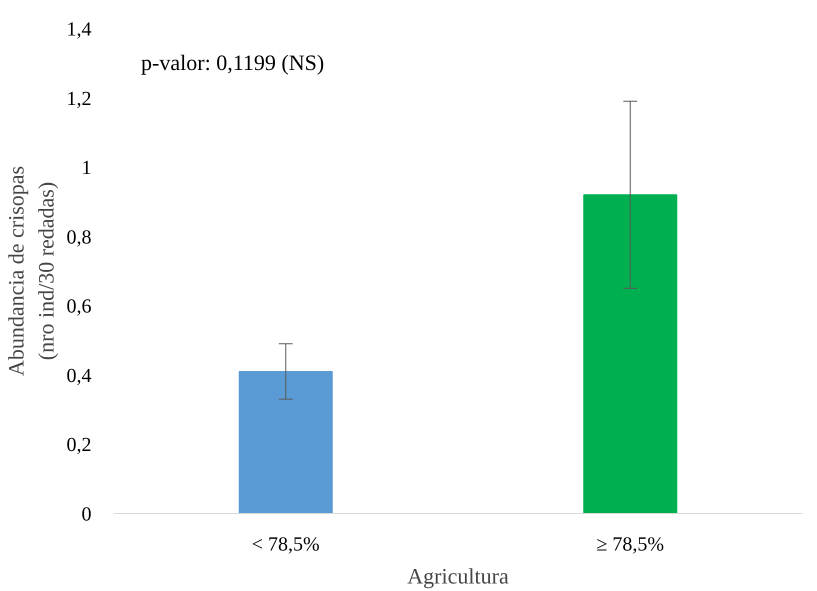 The image size is (817, 591). Describe the element at coordinates (79, 29) in the screenshot. I see `y-tick-label: 1,4` at that location.